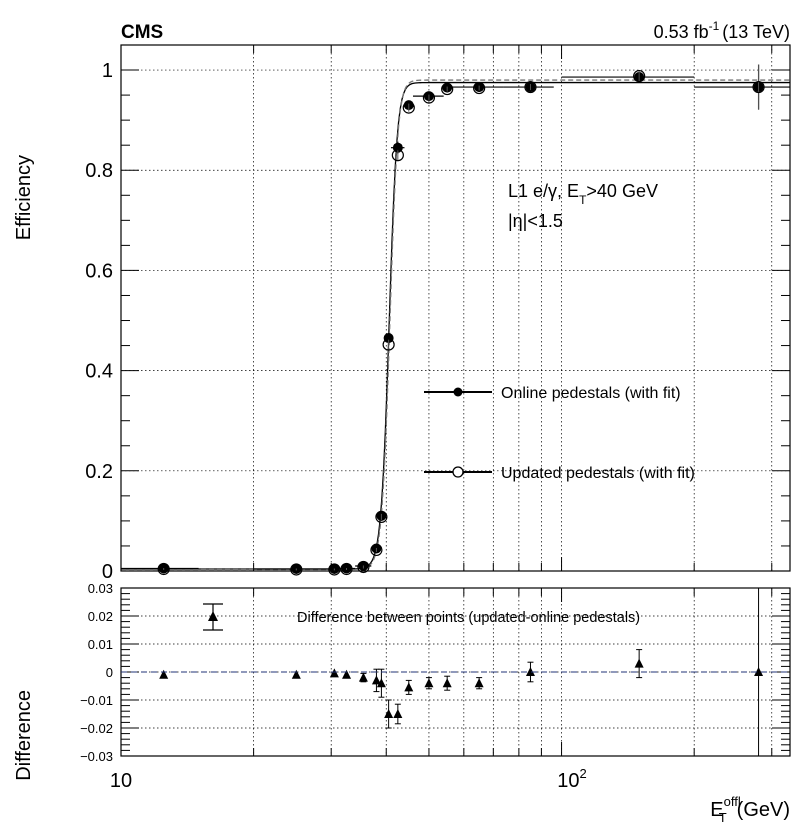 The height and width of the screenshot is (823, 795). I want to click on efficiency-ytick-label: 0, so click(107, 572).